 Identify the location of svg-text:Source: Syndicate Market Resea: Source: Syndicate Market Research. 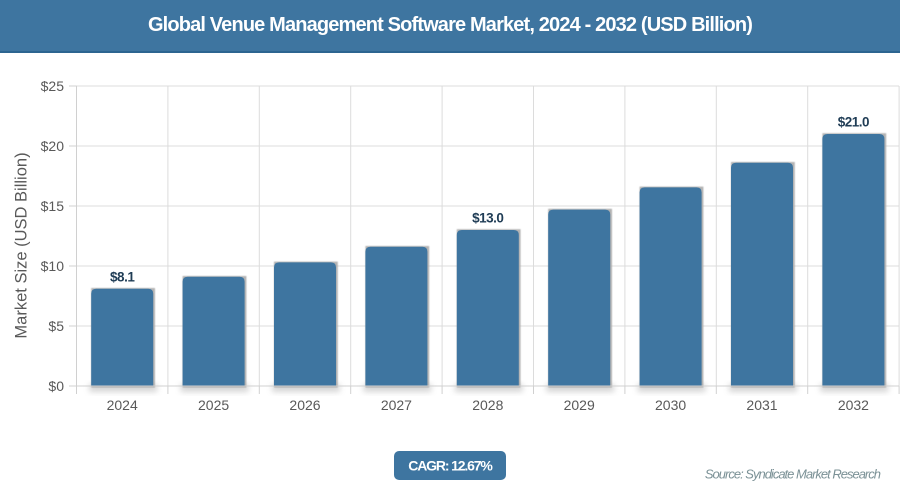
(793, 474).